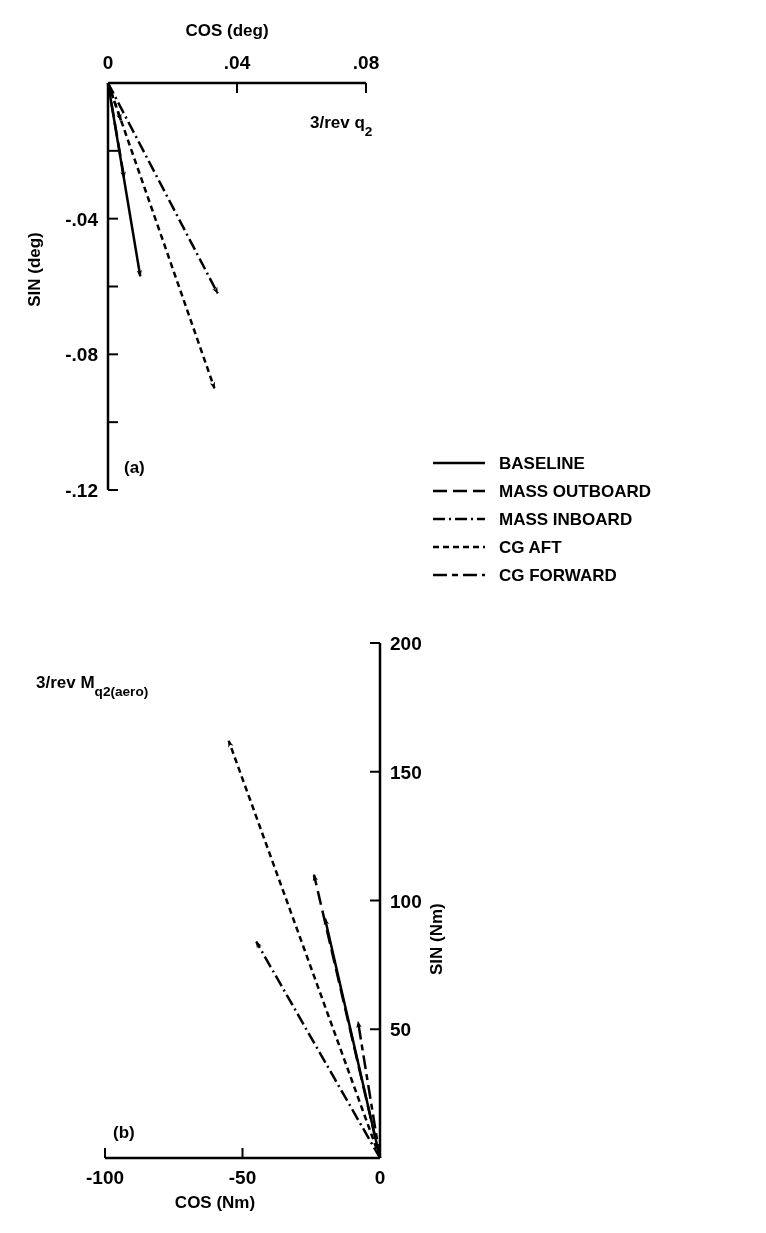  What do you see at coordinates (406, 643) in the screenshot?
I see `y-tick-label: 200` at bounding box center [406, 643].